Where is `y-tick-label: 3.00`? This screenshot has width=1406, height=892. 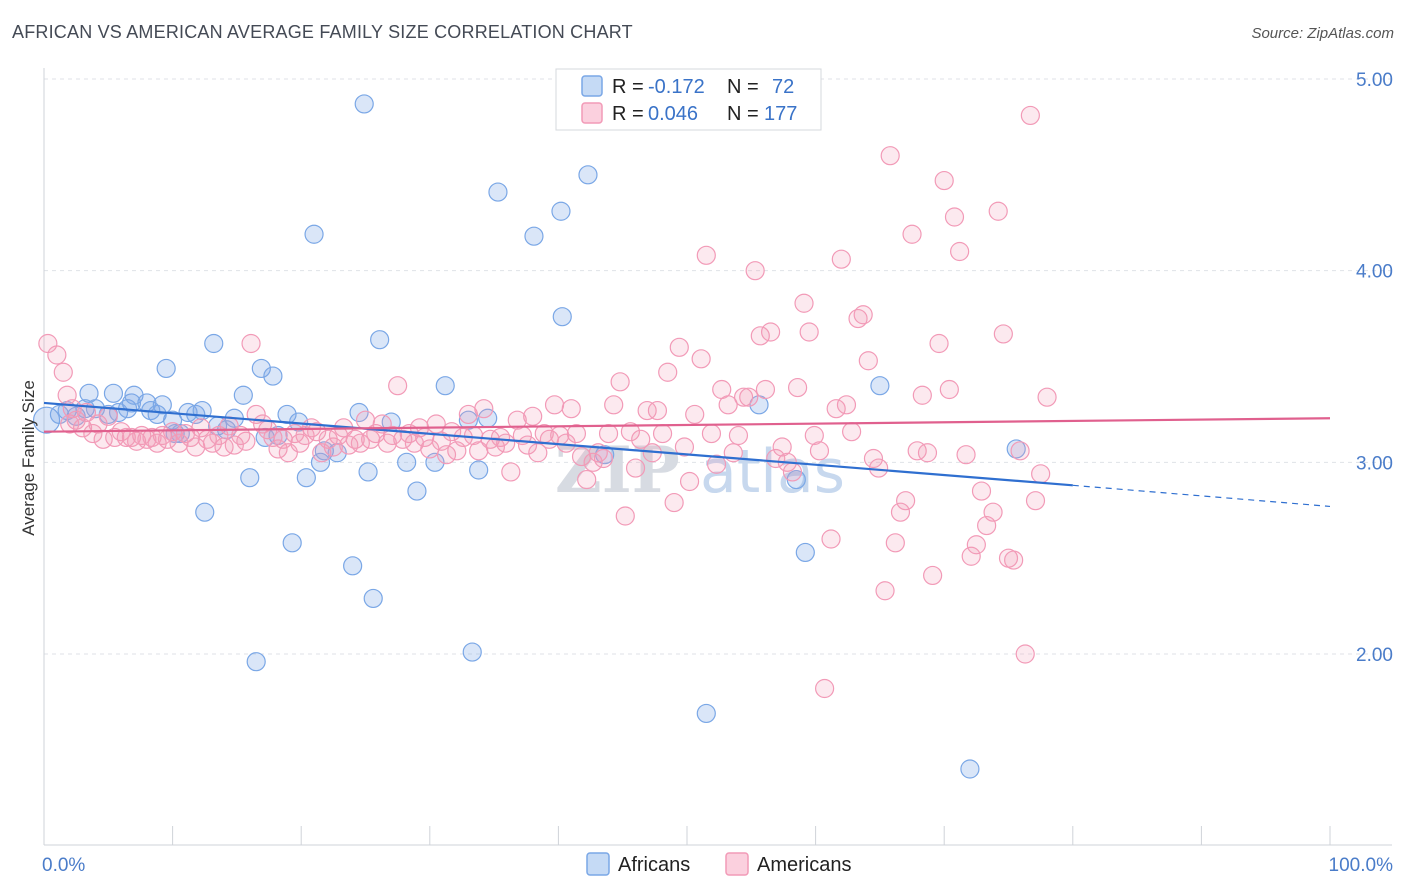
y-tick-label: 3.00 is located at coordinates (1374, 463).